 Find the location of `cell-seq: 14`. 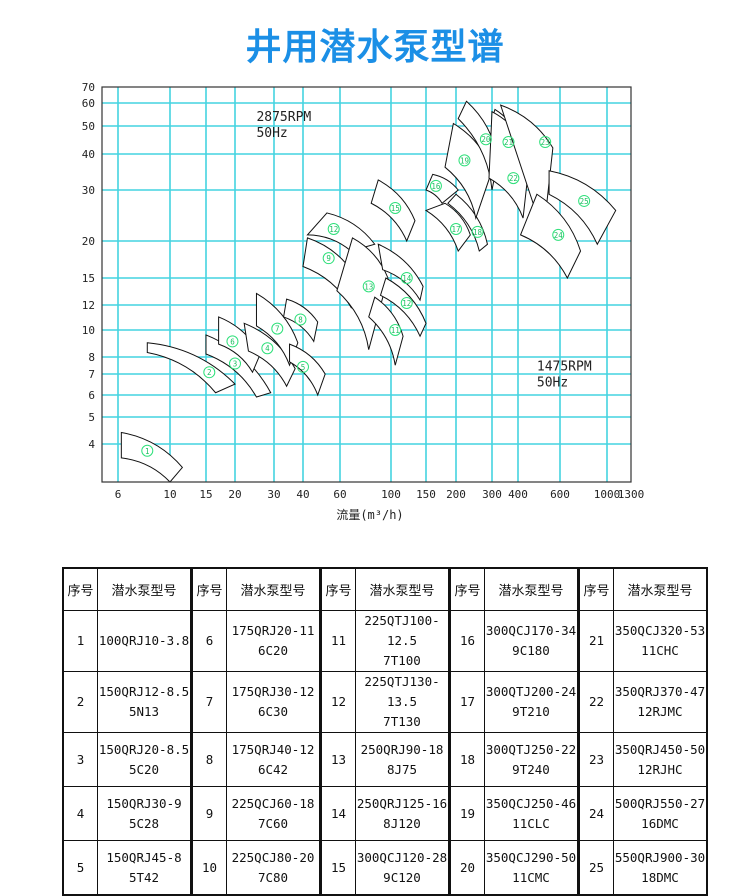

cell-seq: 14 is located at coordinates (337, 813).